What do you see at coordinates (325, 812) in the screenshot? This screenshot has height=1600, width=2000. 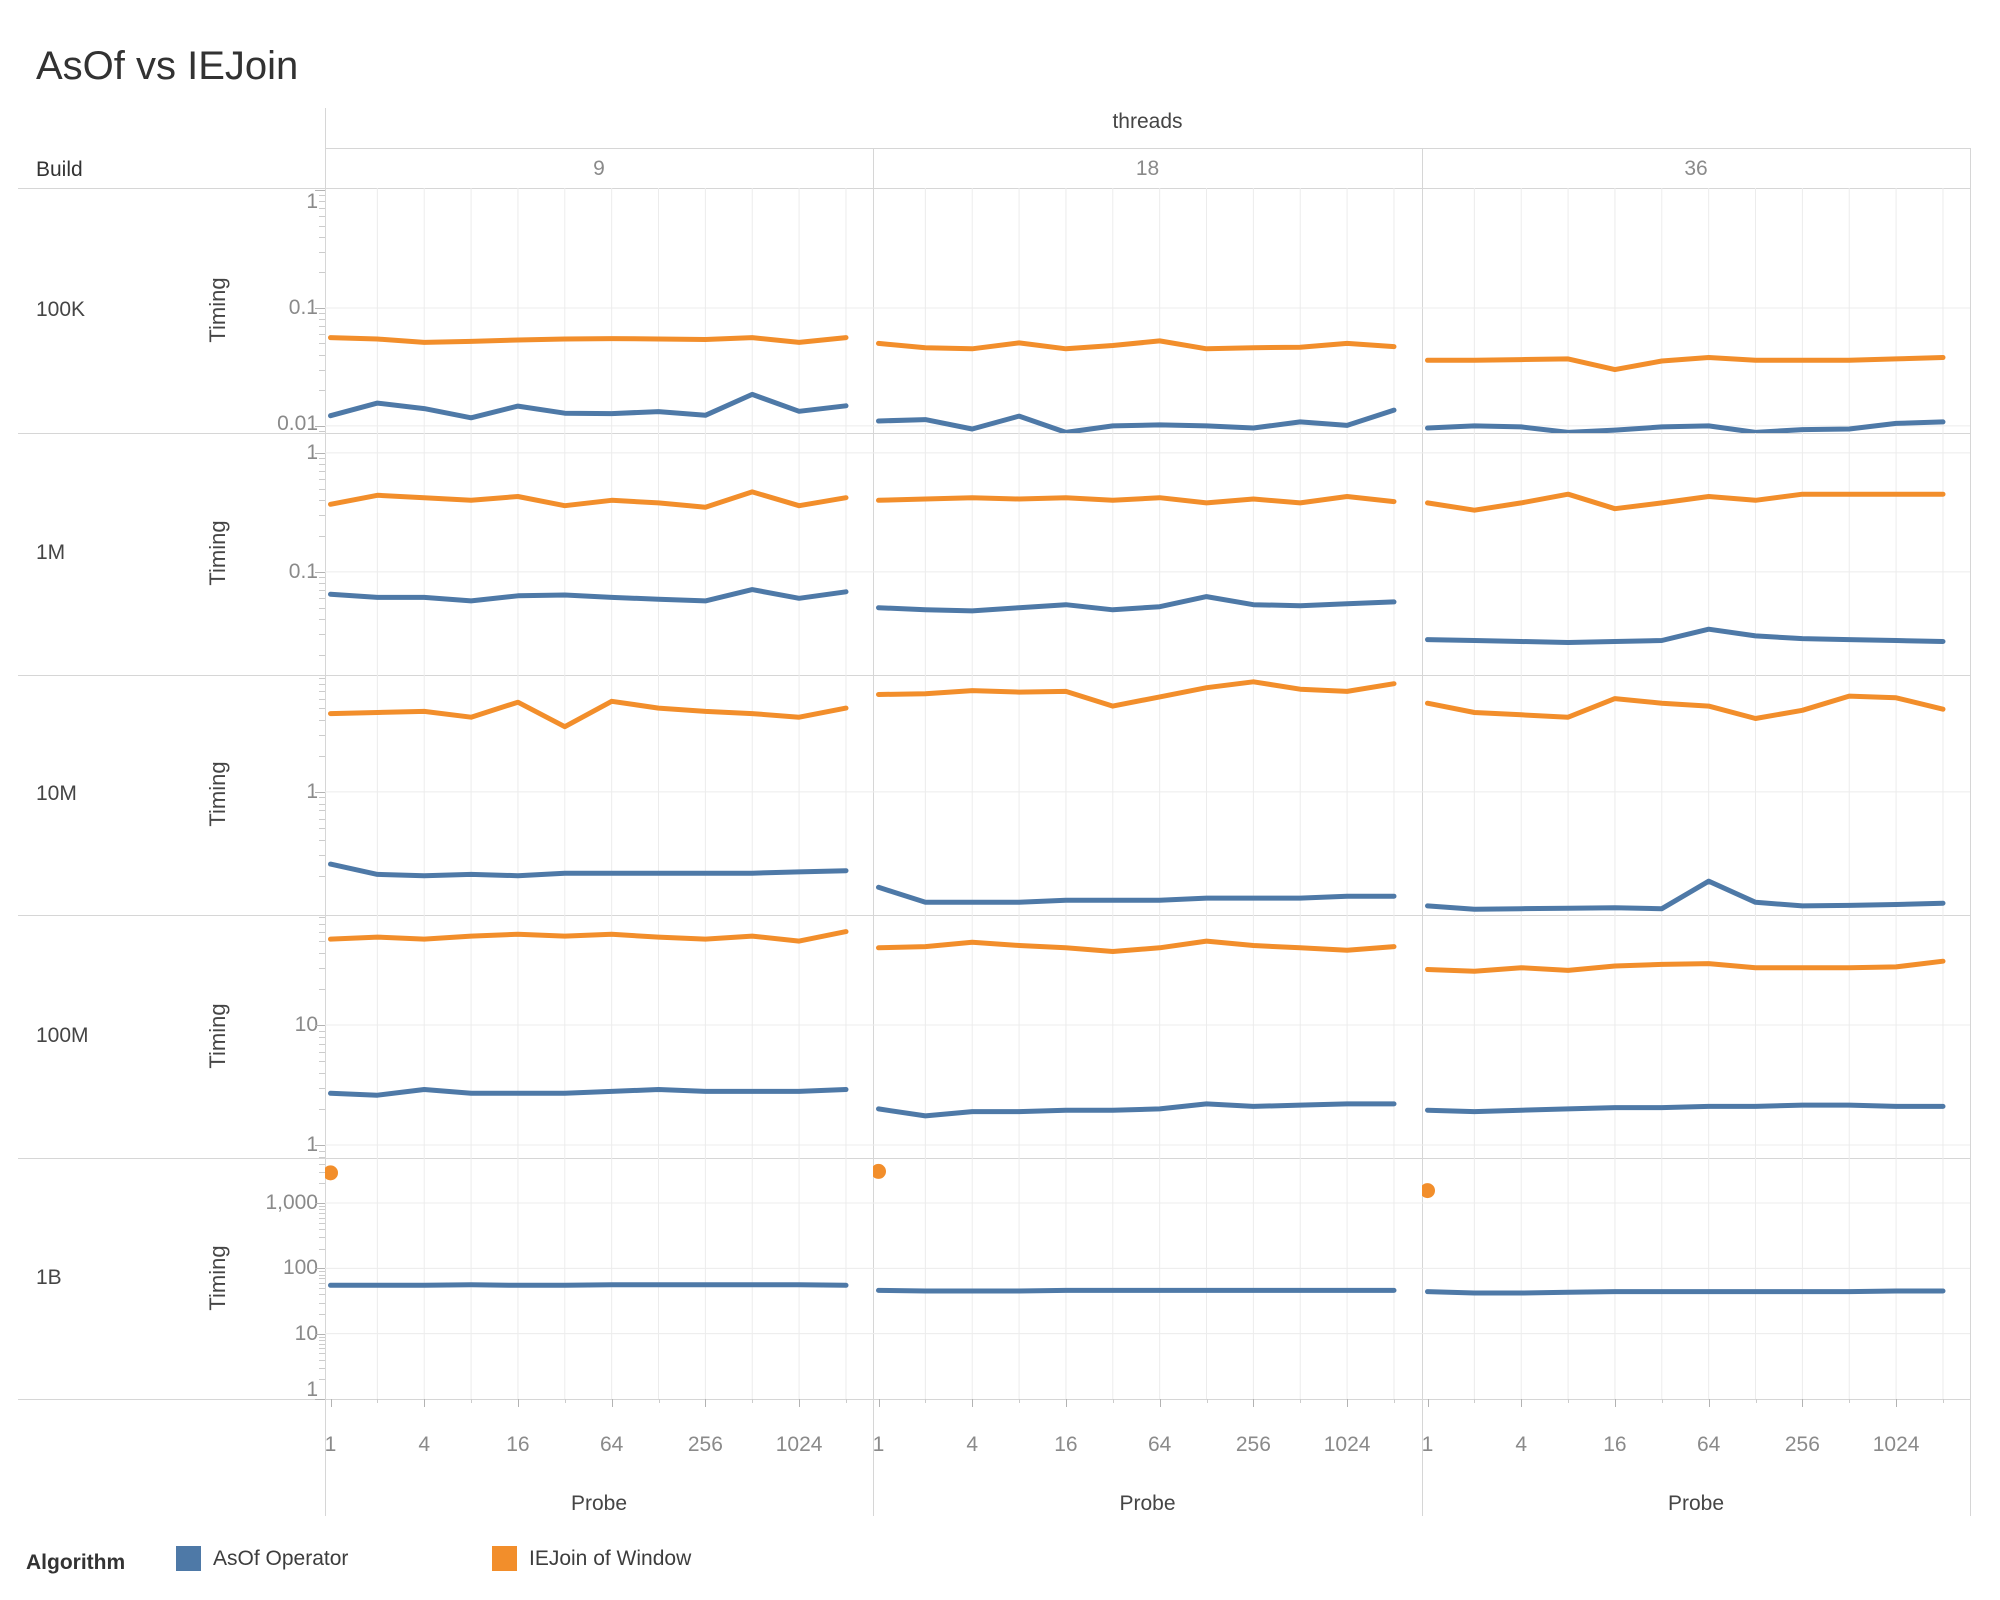 I see `y-axis-line` at bounding box center [325, 812].